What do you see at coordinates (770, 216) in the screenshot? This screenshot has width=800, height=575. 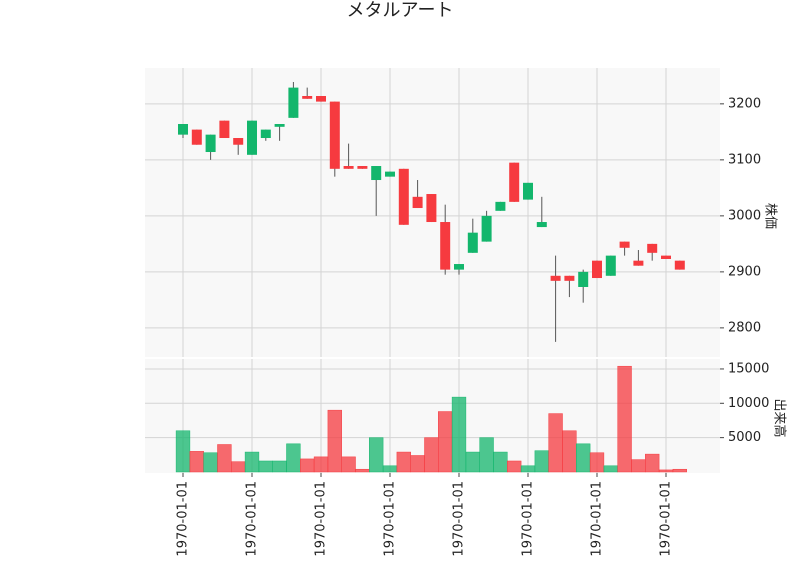 I see `y-axis-label: 株価` at bounding box center [770, 216].